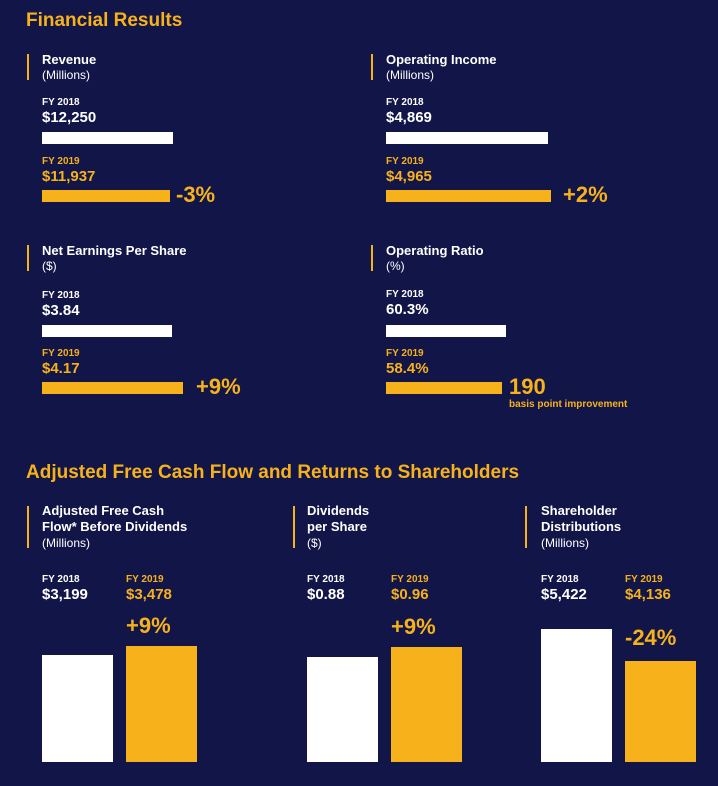 The image size is (718, 786). Describe the element at coordinates (409, 176) in the screenshot. I see `operating-income-fy2019-value: $4,965` at that location.